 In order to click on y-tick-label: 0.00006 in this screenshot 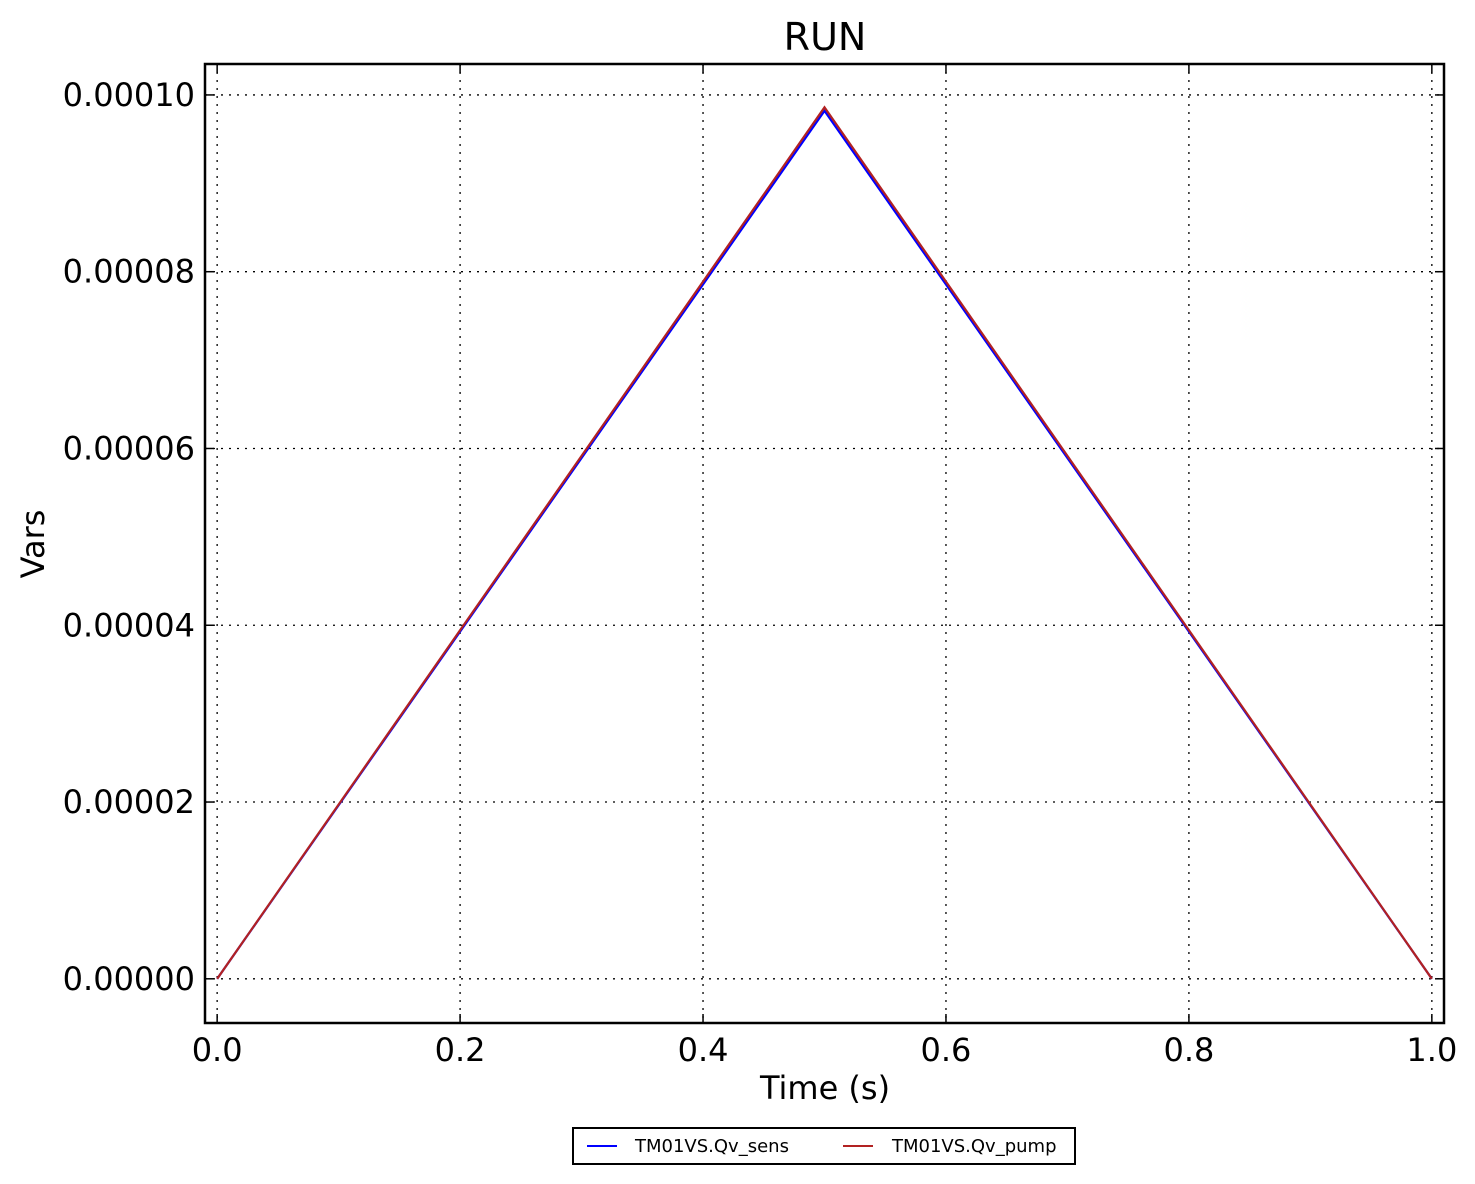, I will do `click(129, 448)`.